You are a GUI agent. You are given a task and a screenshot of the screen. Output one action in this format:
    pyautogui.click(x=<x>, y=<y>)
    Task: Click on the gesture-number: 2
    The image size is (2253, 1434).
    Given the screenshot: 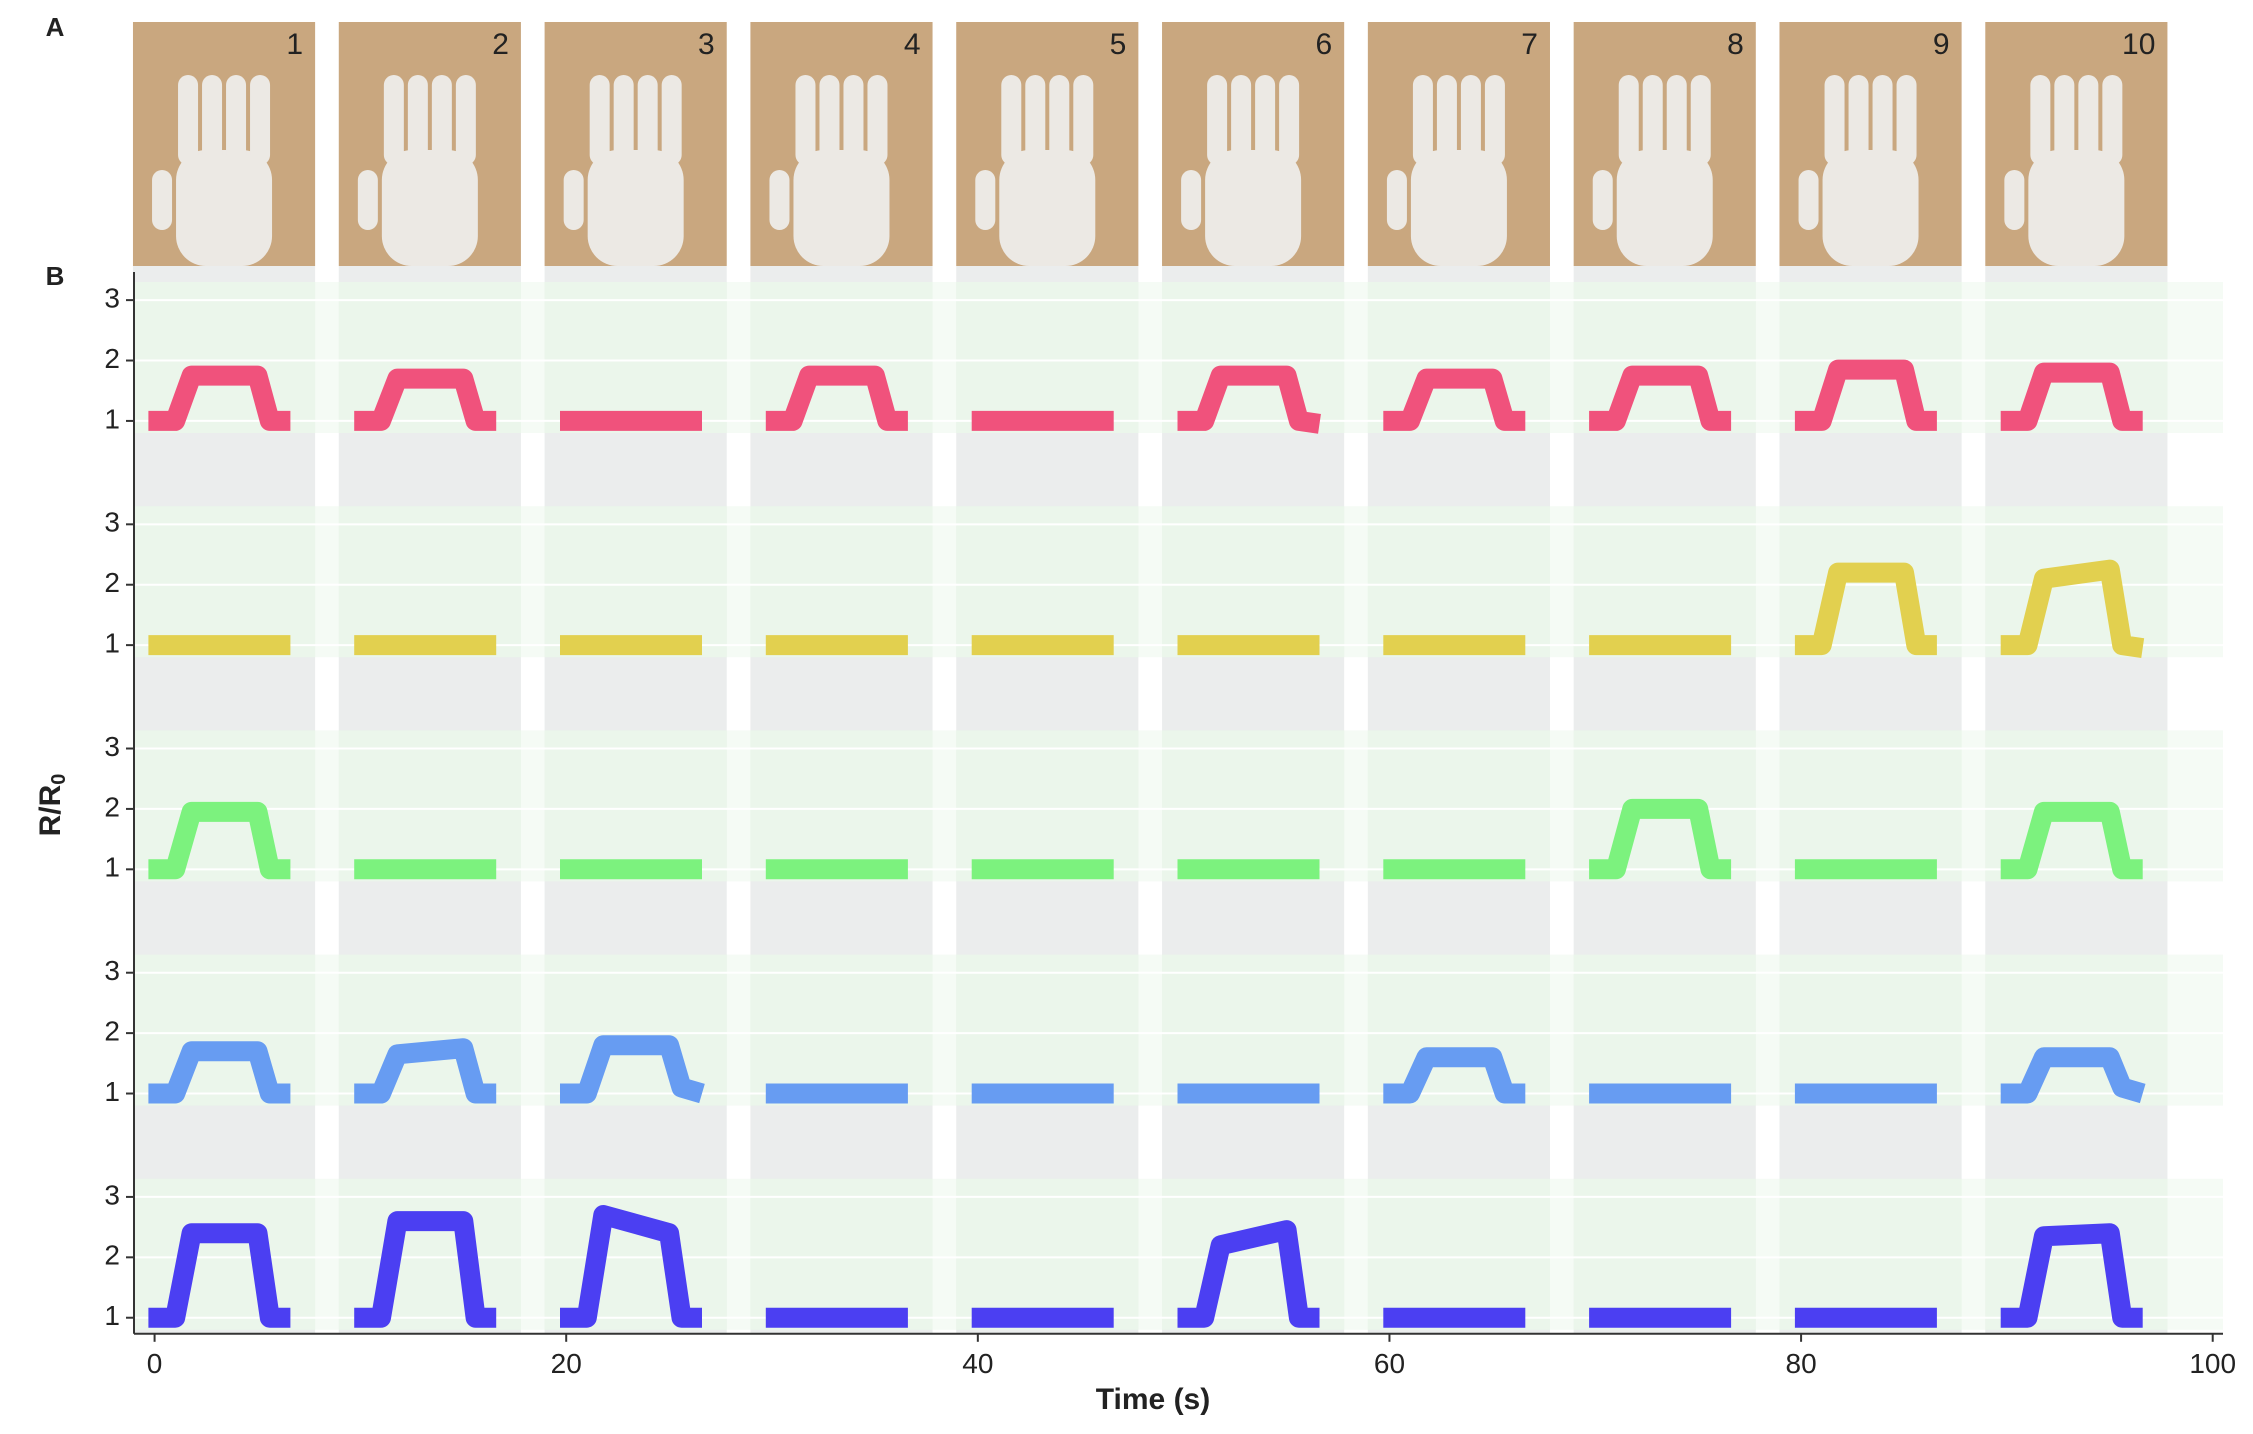 What is the action you would take?
    pyautogui.click(x=500, y=44)
    